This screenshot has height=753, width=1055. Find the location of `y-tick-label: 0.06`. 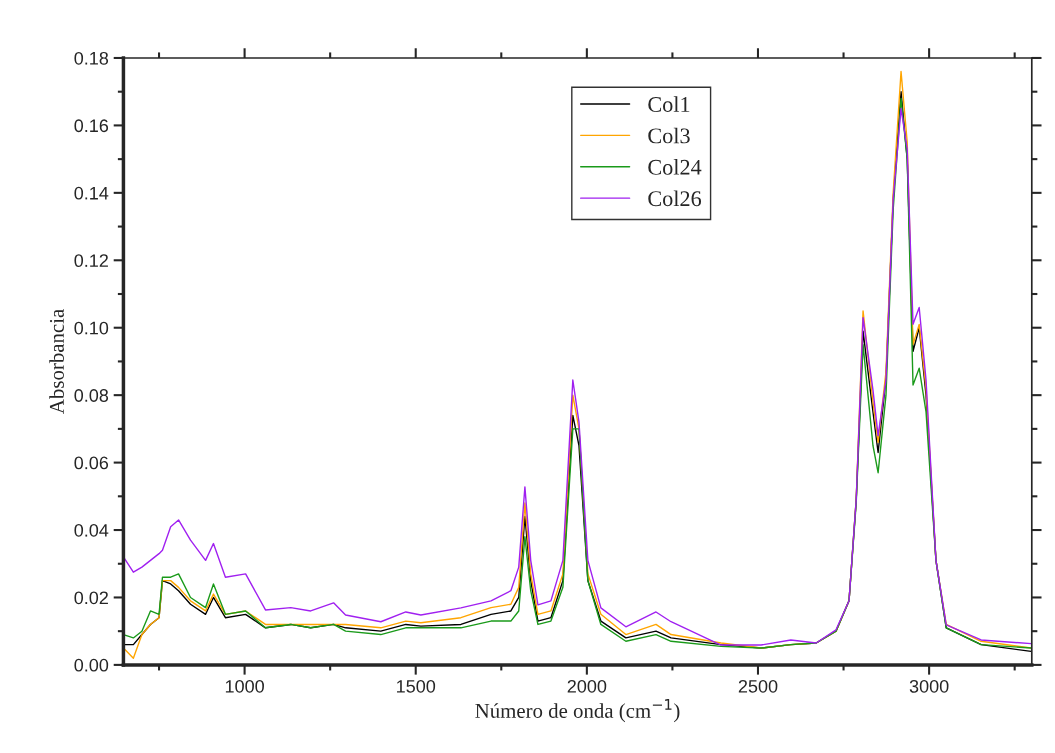

y-tick-label: 0.06 is located at coordinates (91, 463).